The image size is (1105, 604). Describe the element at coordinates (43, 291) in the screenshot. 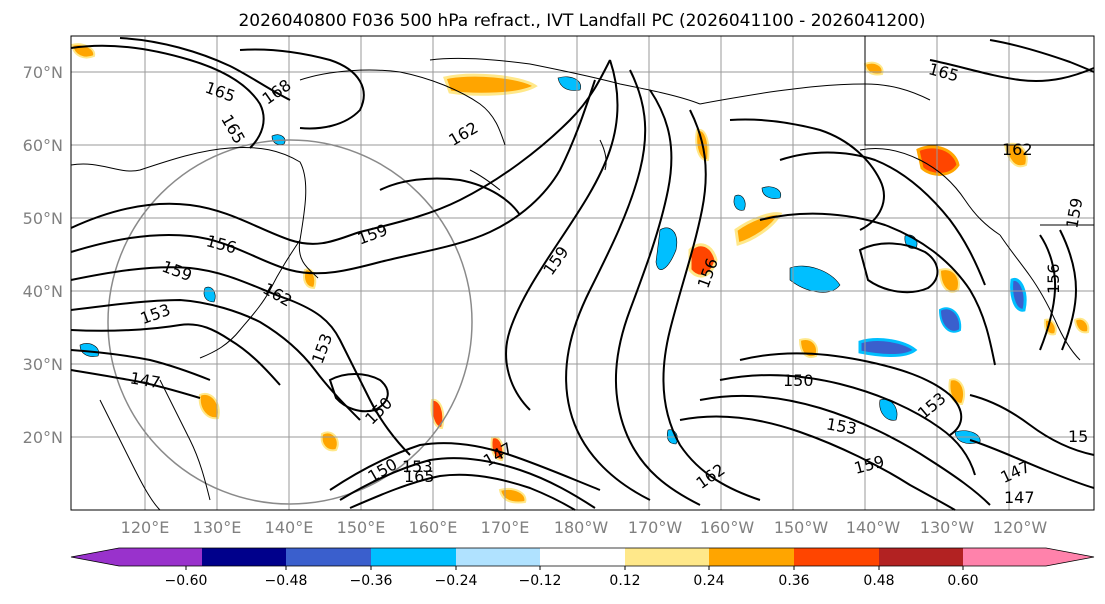

I see `lat-label: 40°N` at that location.